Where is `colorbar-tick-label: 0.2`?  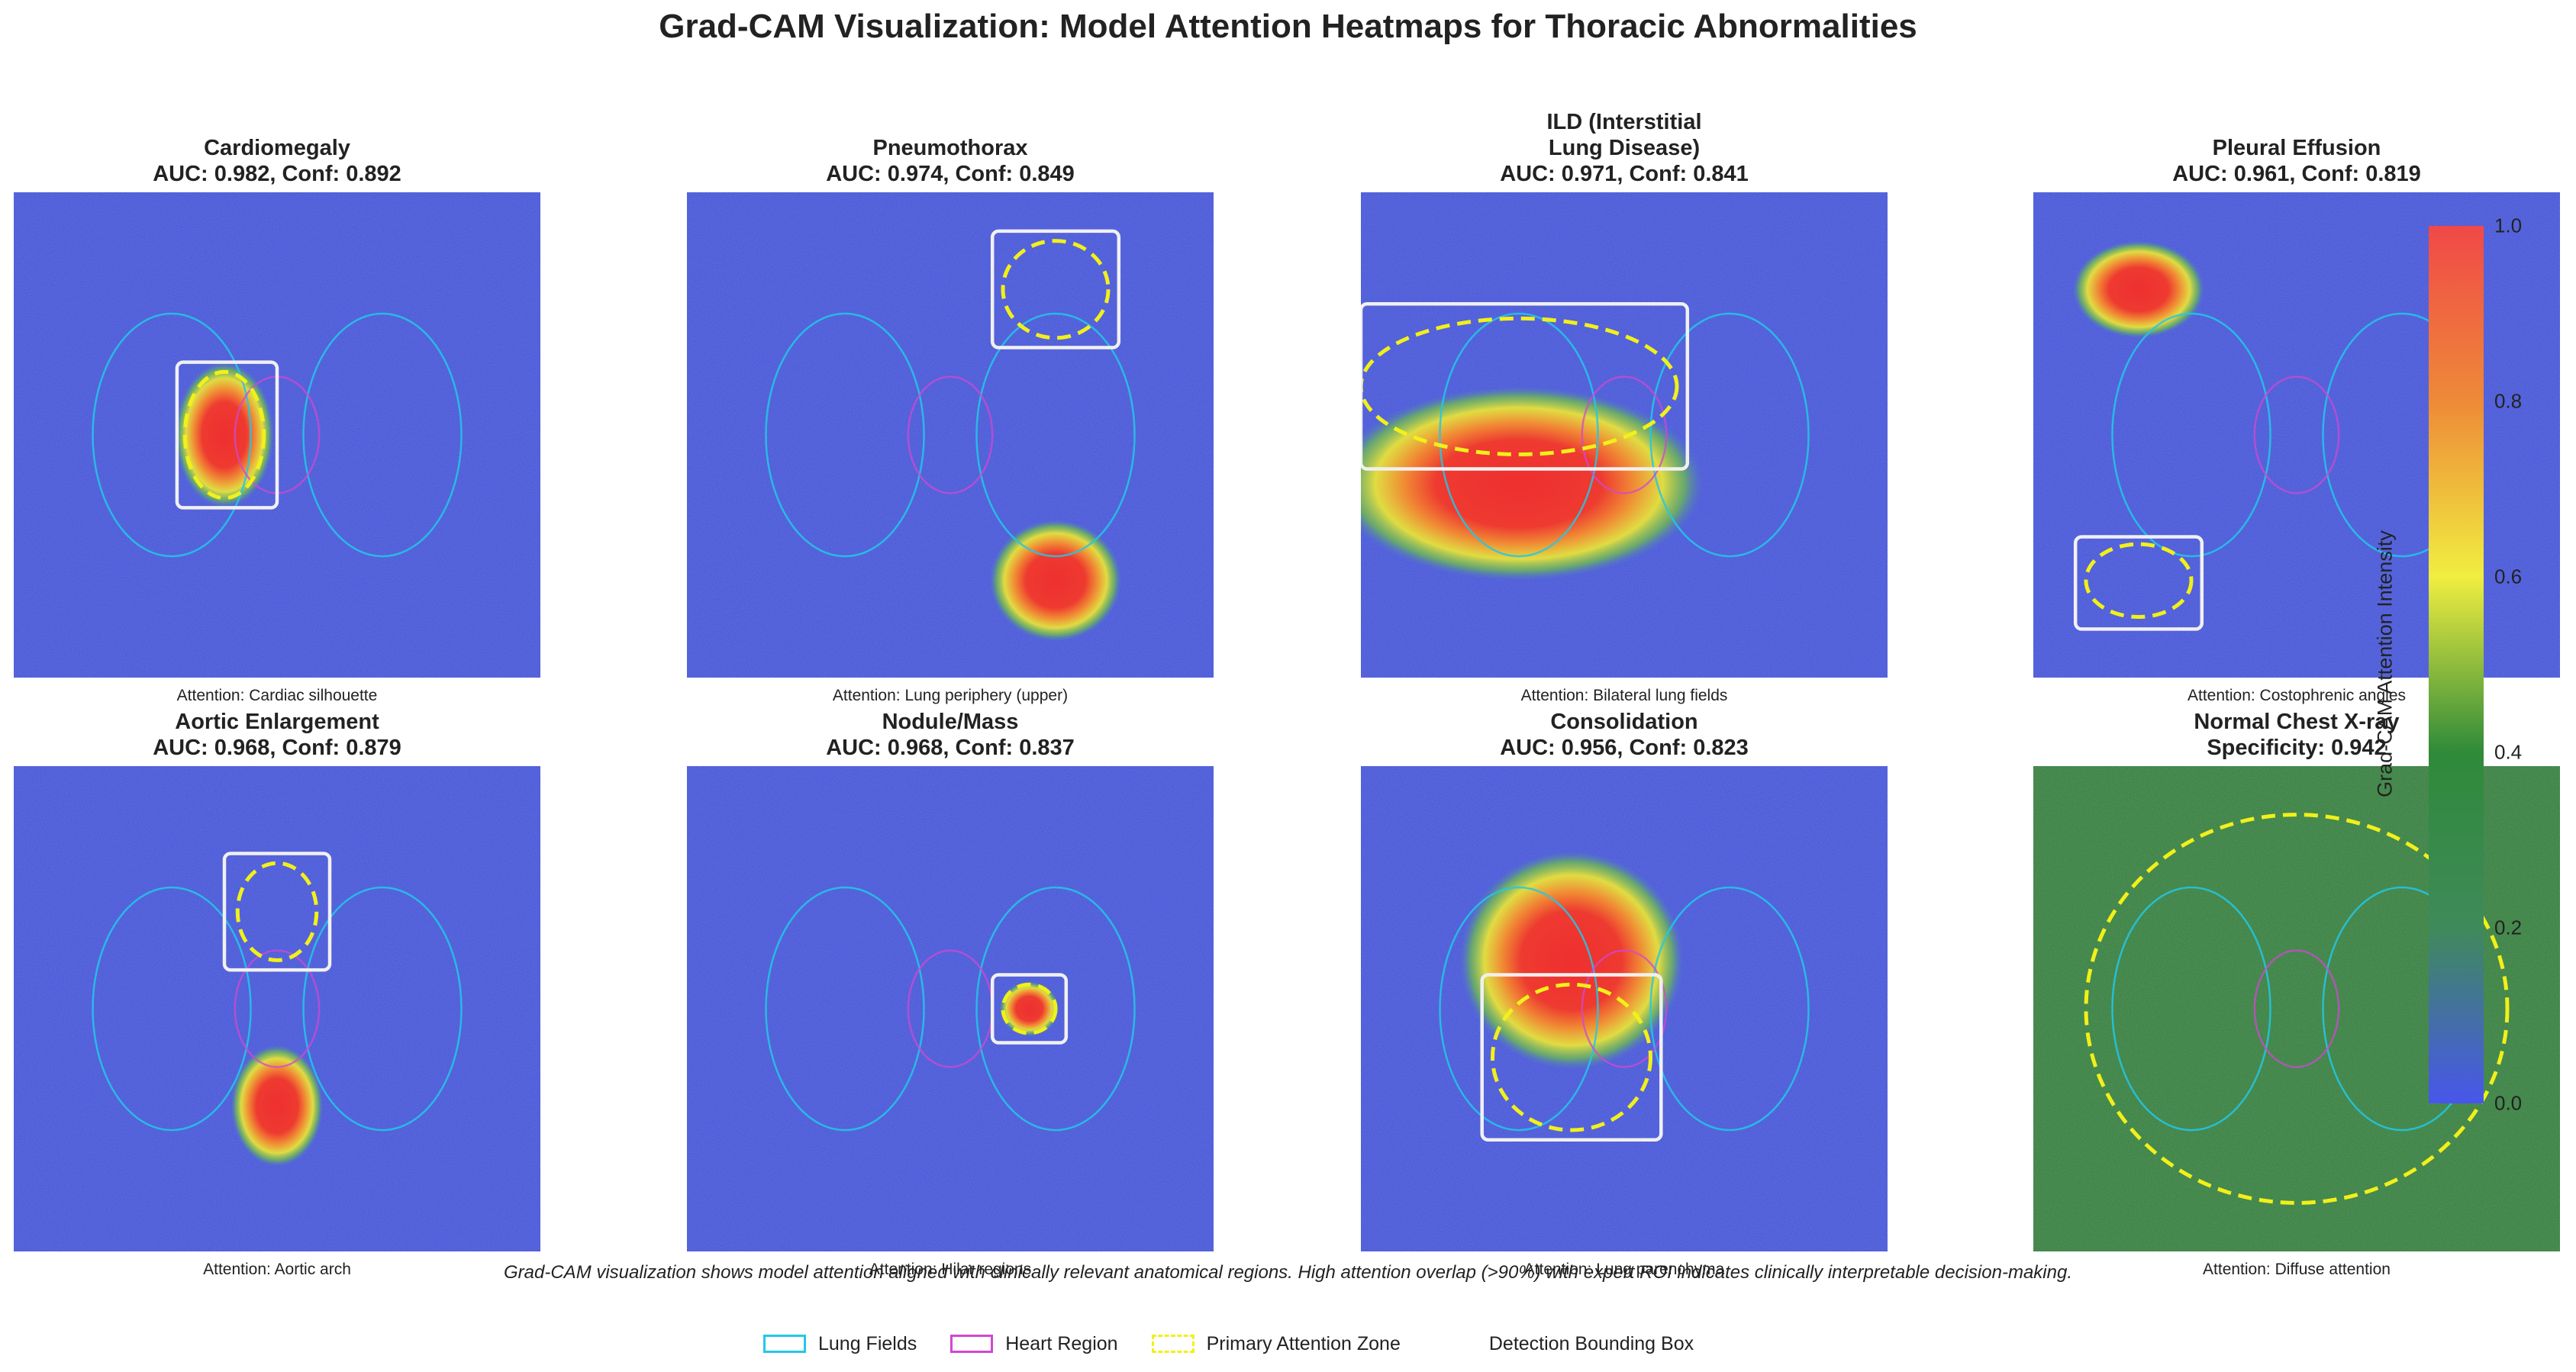
colorbar-tick-label: 0.2 is located at coordinates (2508, 928).